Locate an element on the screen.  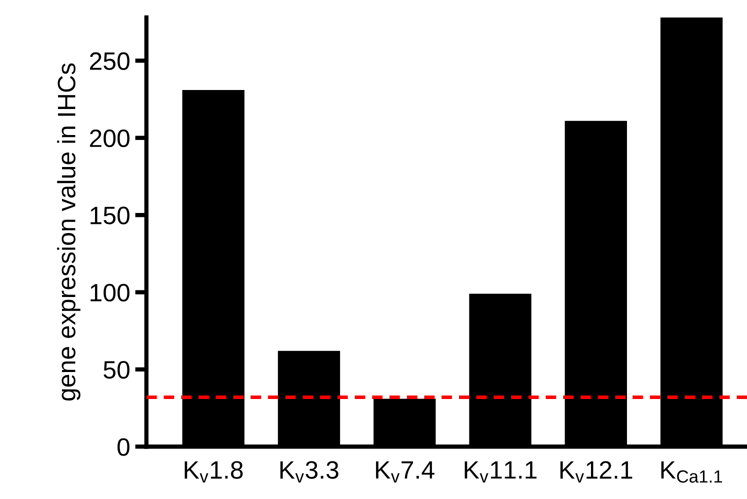
x-tick-label: K$_{v}$12.1 is located at coordinates (596, 472).